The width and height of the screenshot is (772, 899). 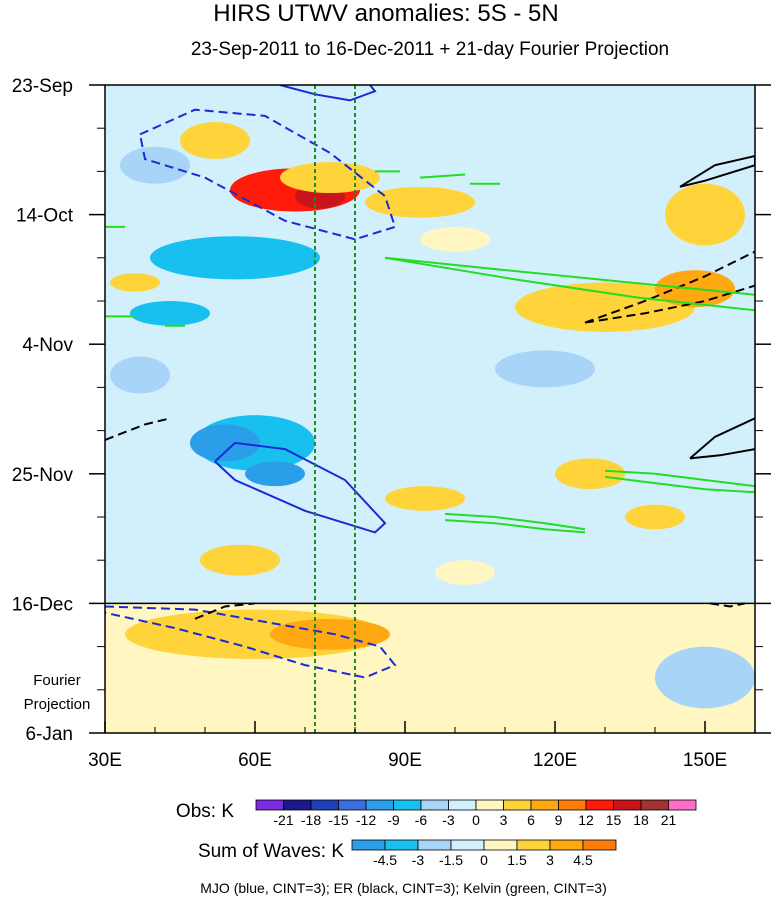 What do you see at coordinates (283, 820) in the screenshot?
I see `legend-level-label: -21` at bounding box center [283, 820].